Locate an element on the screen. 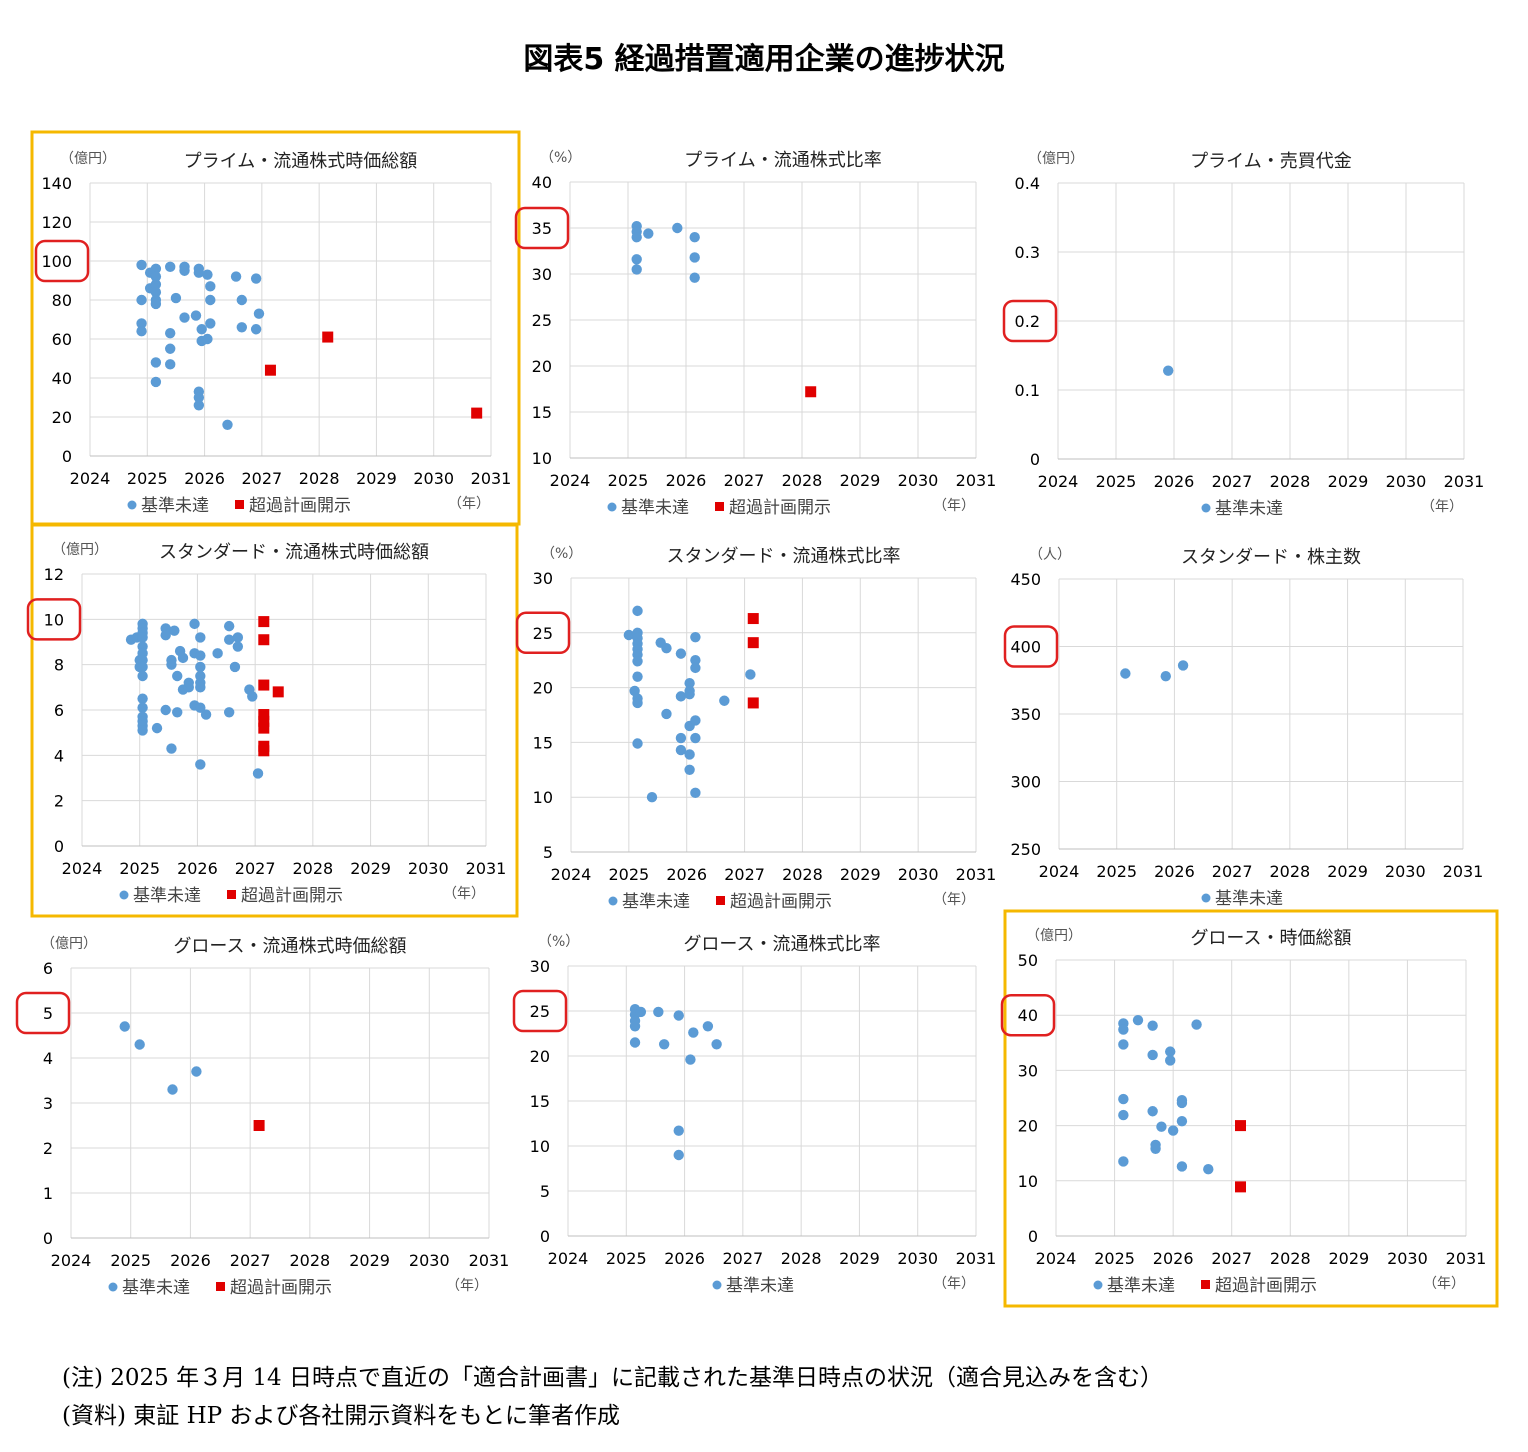  x-tick-label: 2029 is located at coordinates (859, 1258).